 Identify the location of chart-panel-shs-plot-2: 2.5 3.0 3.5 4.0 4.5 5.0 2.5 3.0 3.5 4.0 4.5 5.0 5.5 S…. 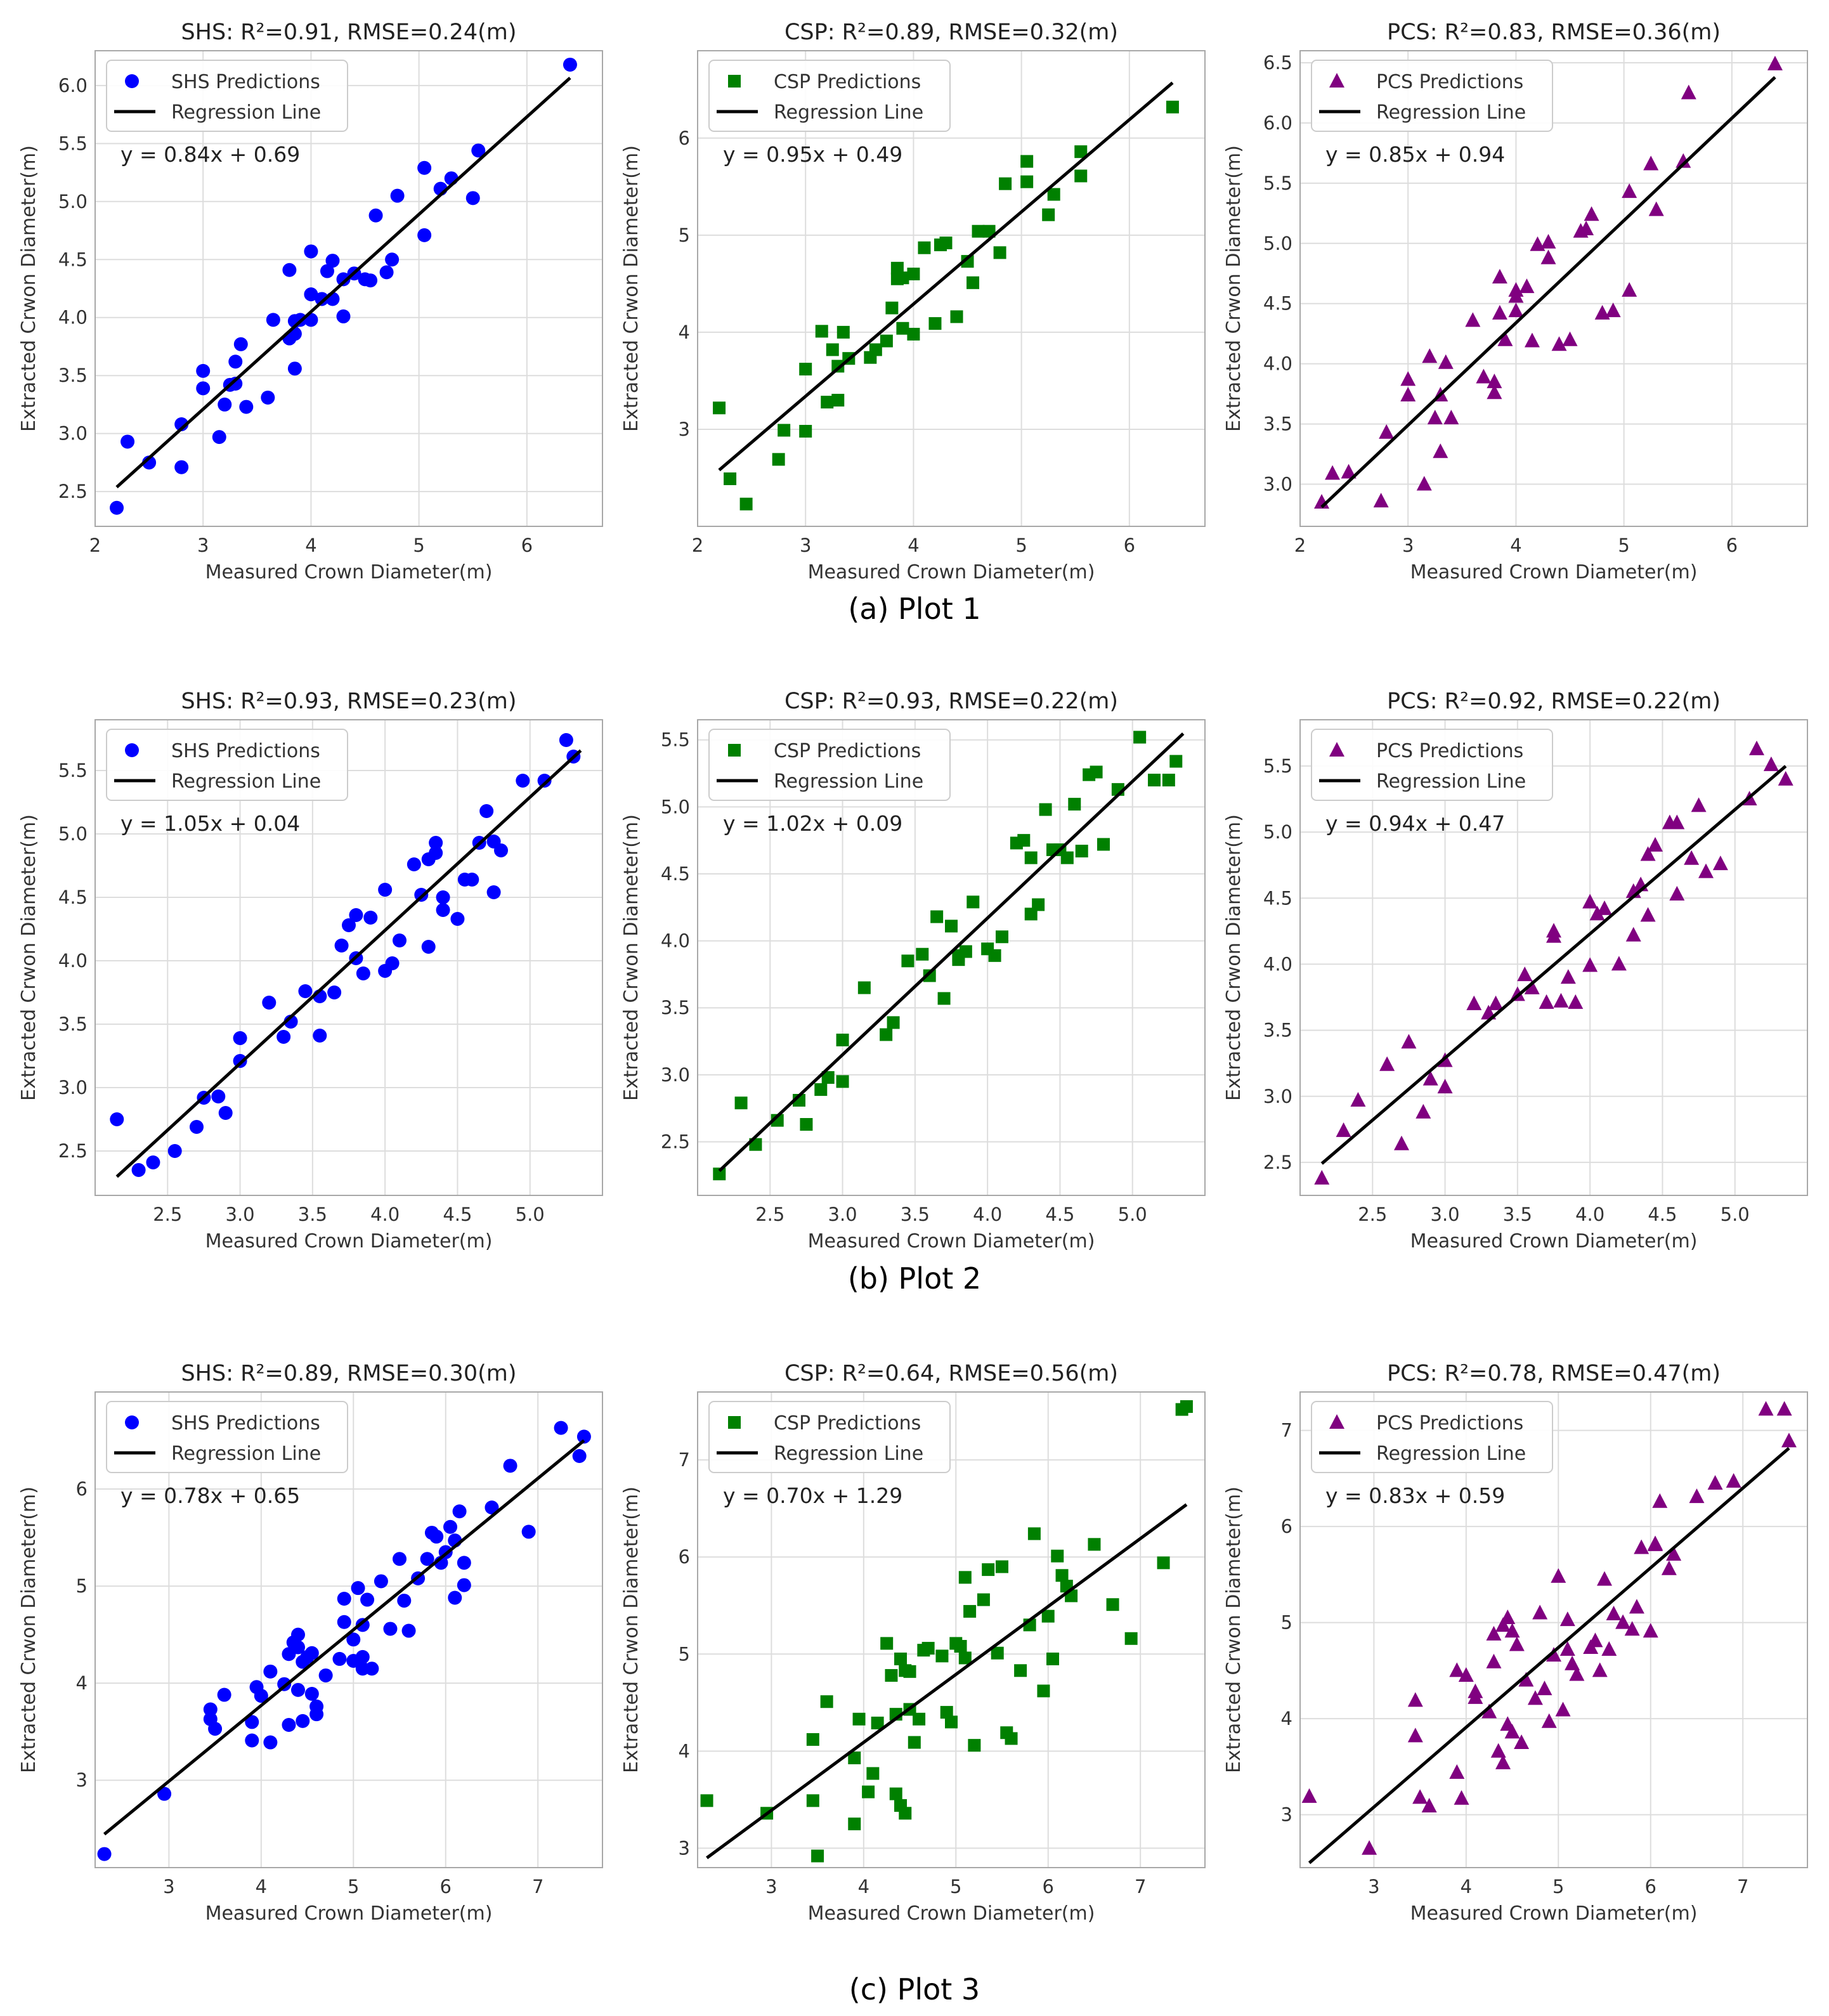
(310, 971).